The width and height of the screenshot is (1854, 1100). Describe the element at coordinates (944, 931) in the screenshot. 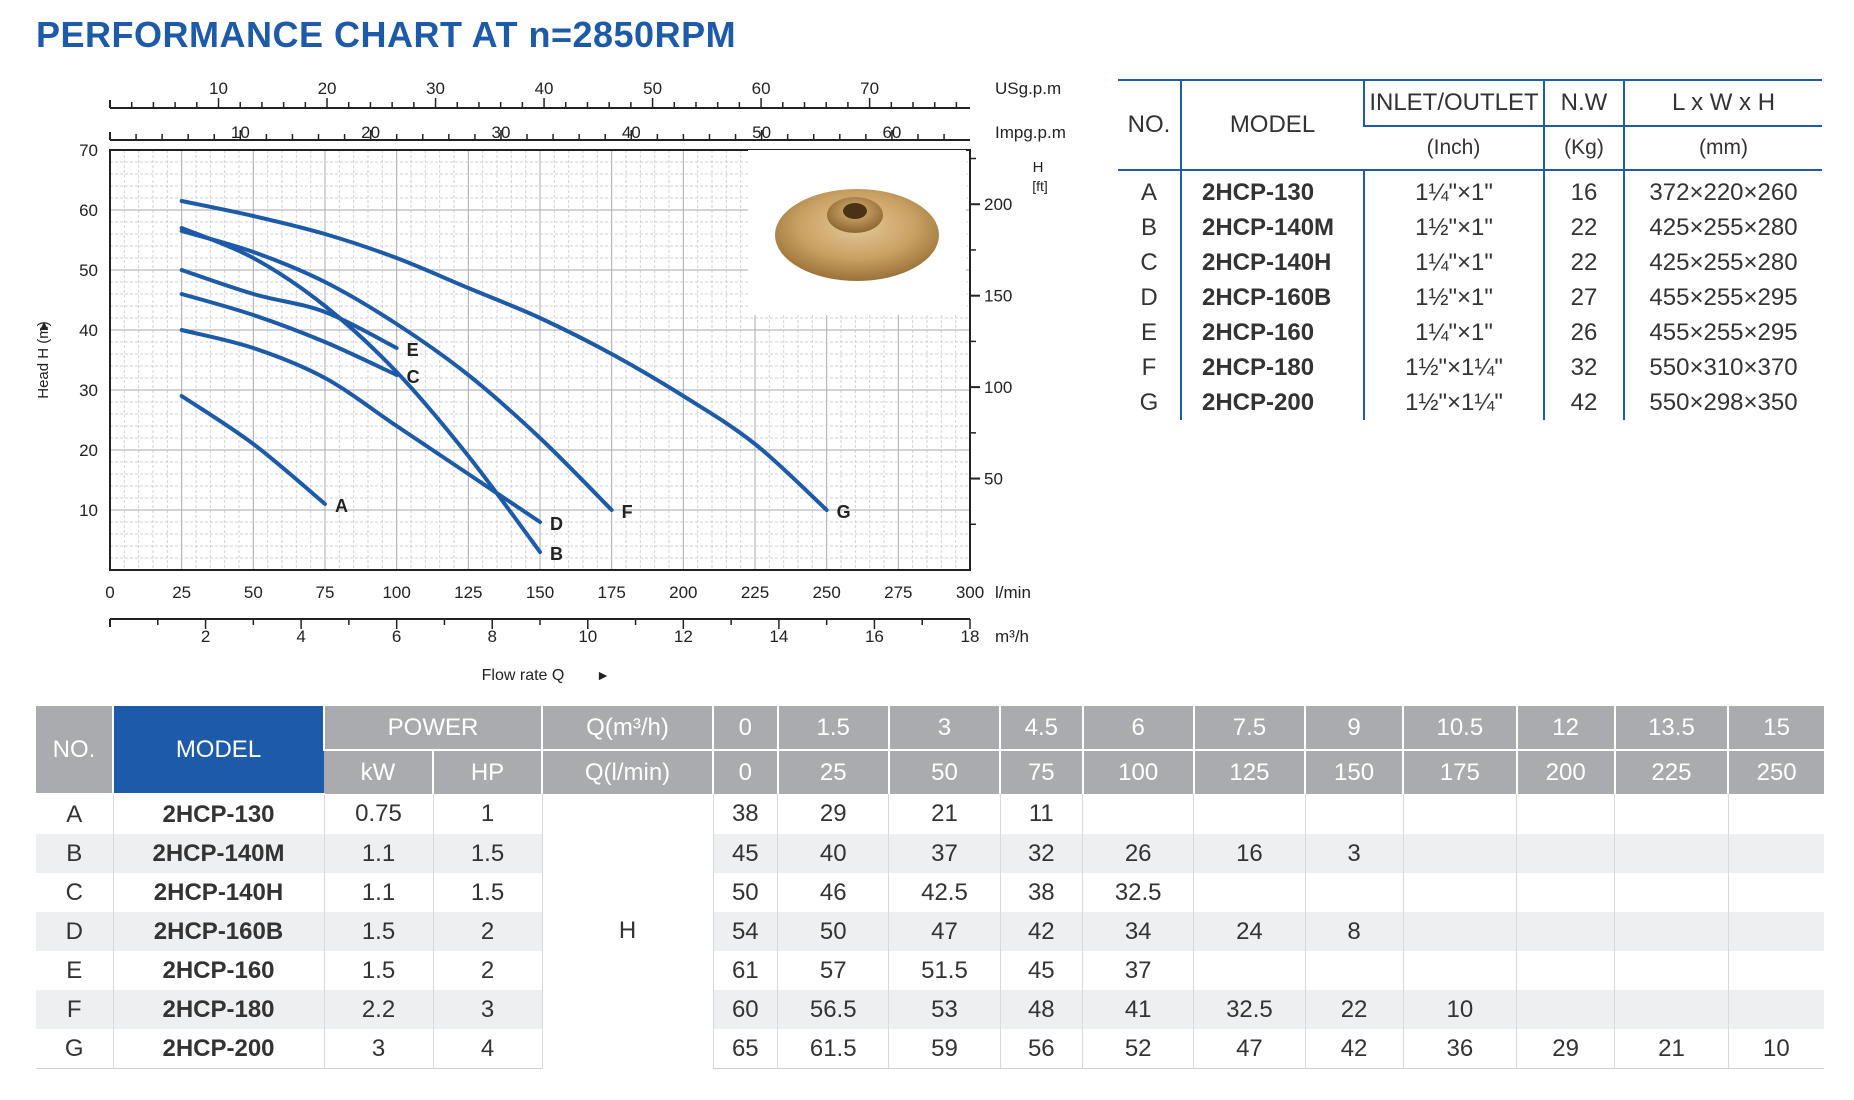

I see `table-cell-head-value: 47` at that location.